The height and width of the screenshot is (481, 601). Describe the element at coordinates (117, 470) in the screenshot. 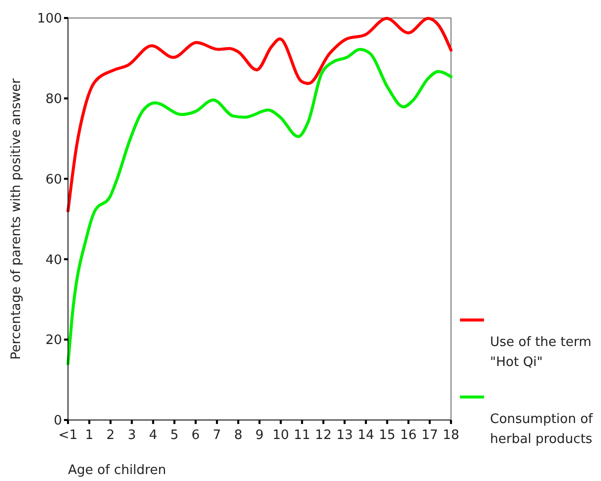

I see `x-axis-title: Age of children` at that location.